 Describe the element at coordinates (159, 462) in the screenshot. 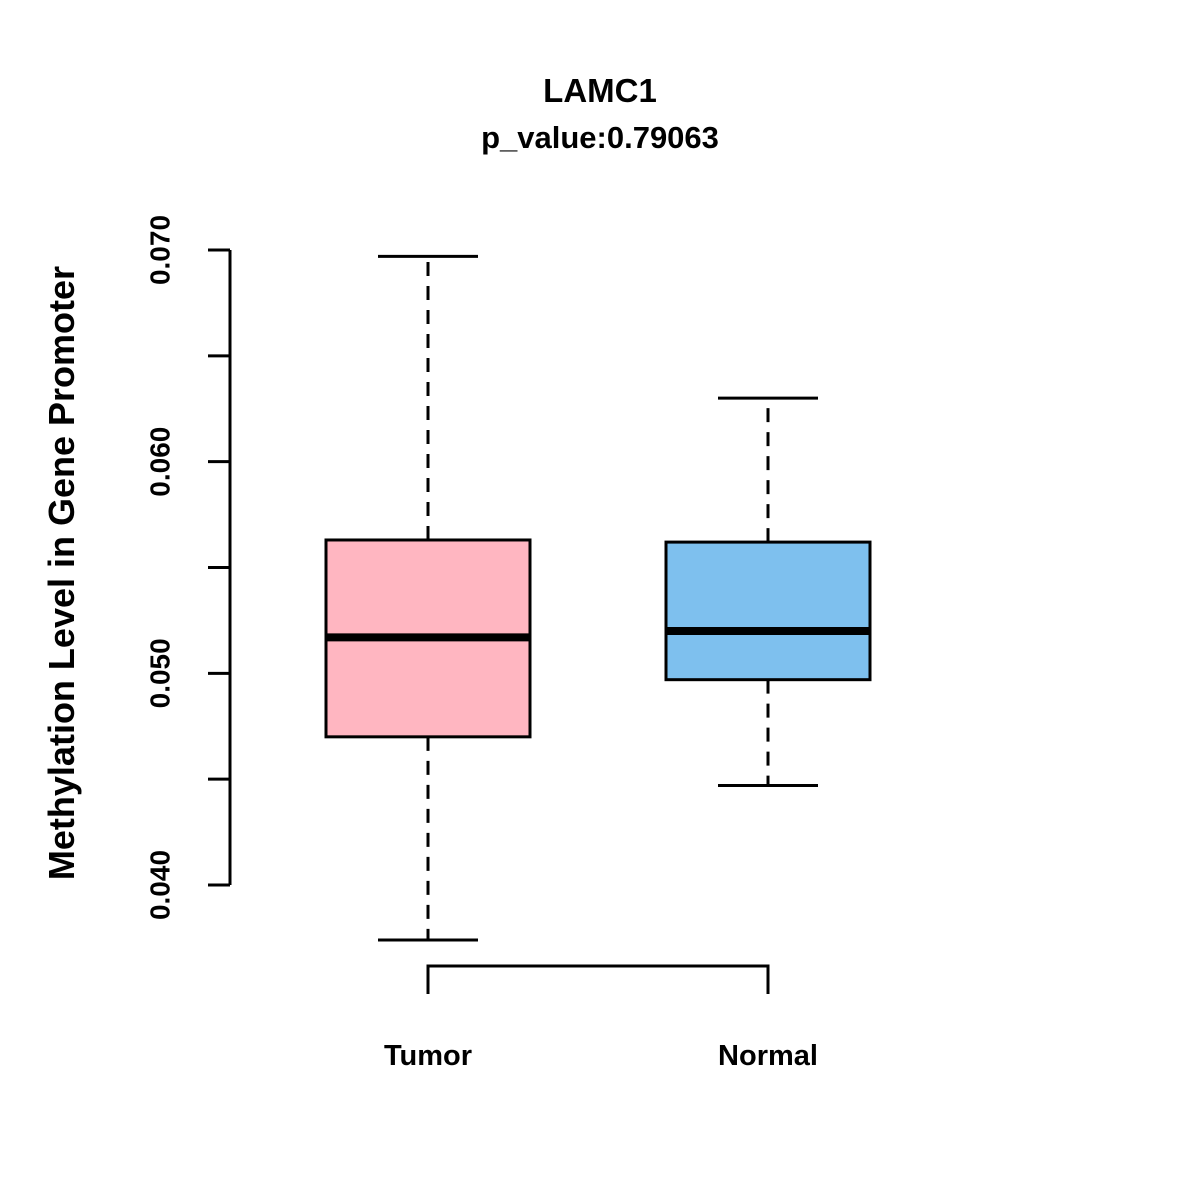

I see `y-tick-label: 0.060` at that location.